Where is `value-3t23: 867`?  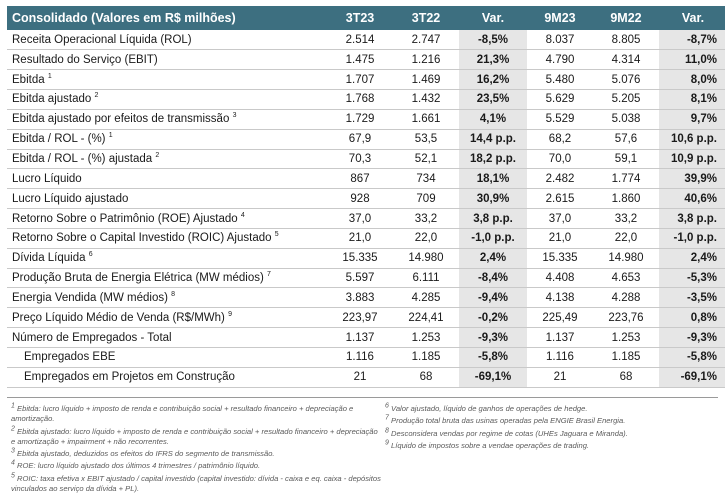 value-3t23: 867 is located at coordinates (360, 179).